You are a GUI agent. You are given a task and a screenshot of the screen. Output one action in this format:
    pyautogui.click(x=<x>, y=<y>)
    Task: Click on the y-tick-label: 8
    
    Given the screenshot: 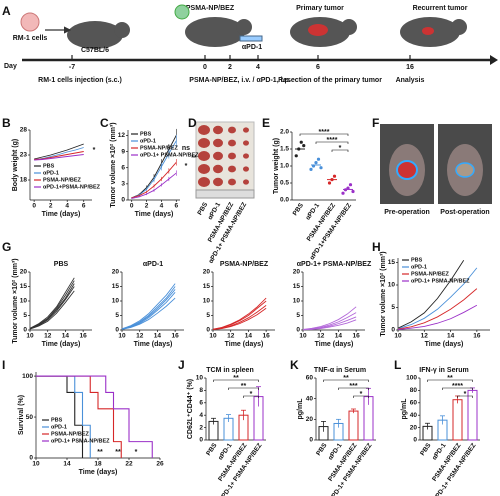 What is the action you would take?
    pyautogui.click(x=201, y=390)
    